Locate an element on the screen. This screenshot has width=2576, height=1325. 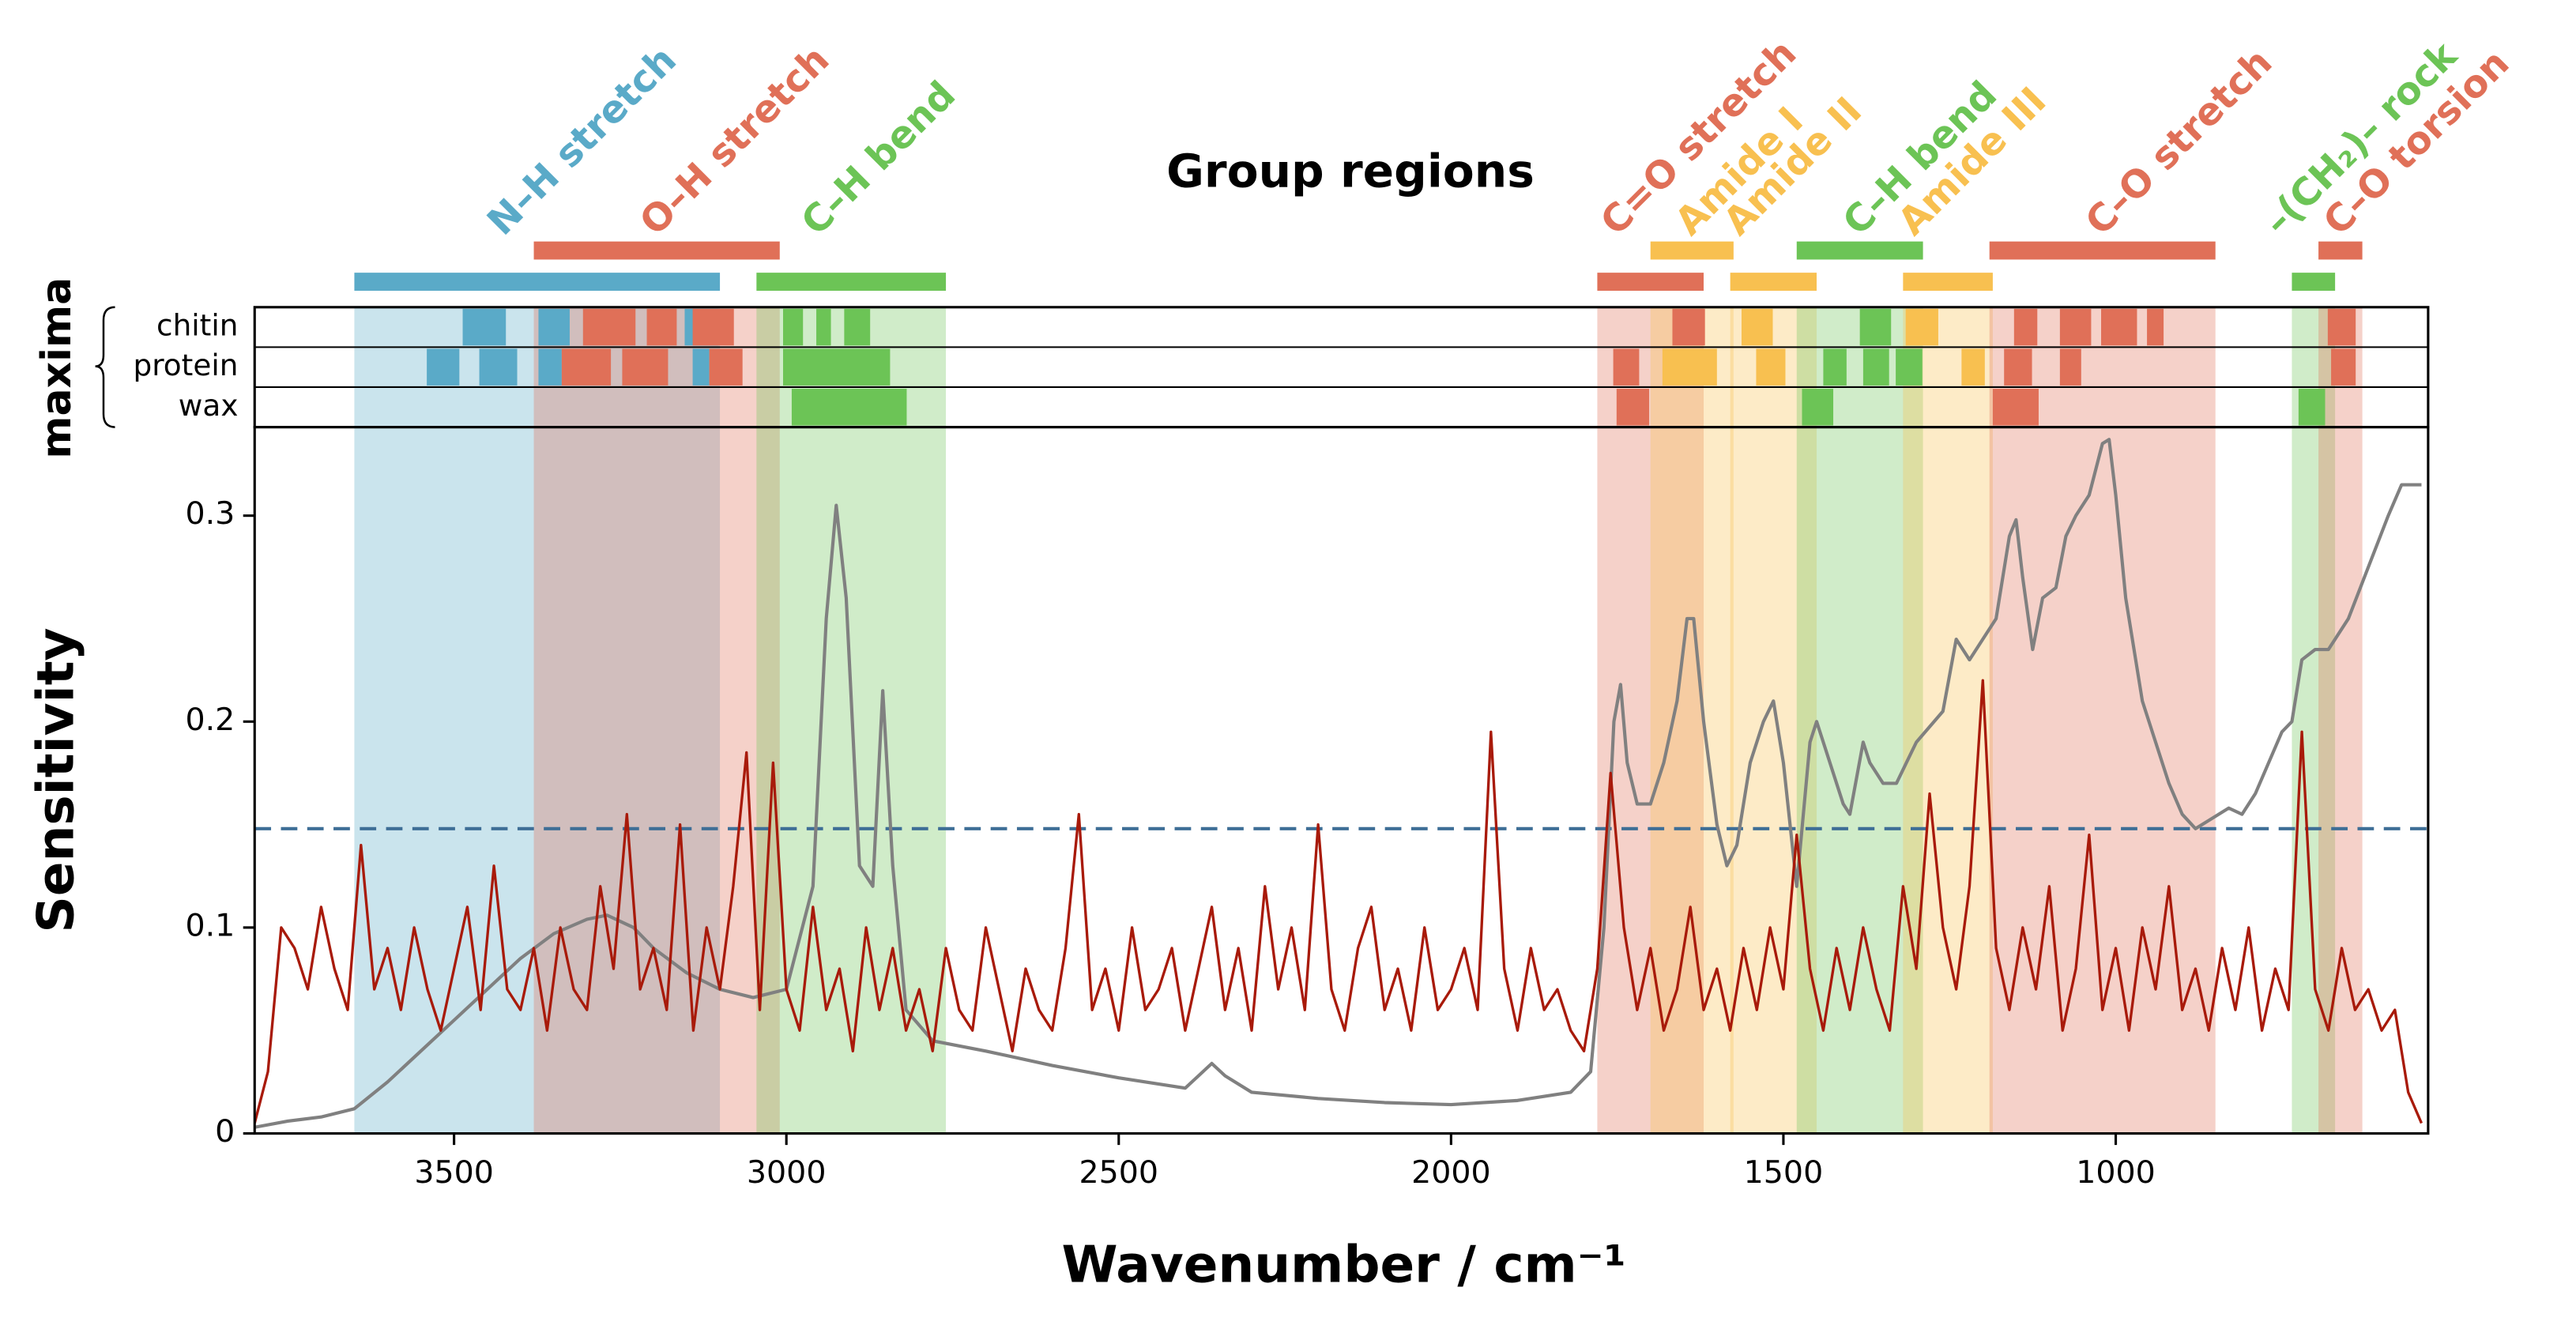
maxima-title: maxima is located at coordinates (57, 368).